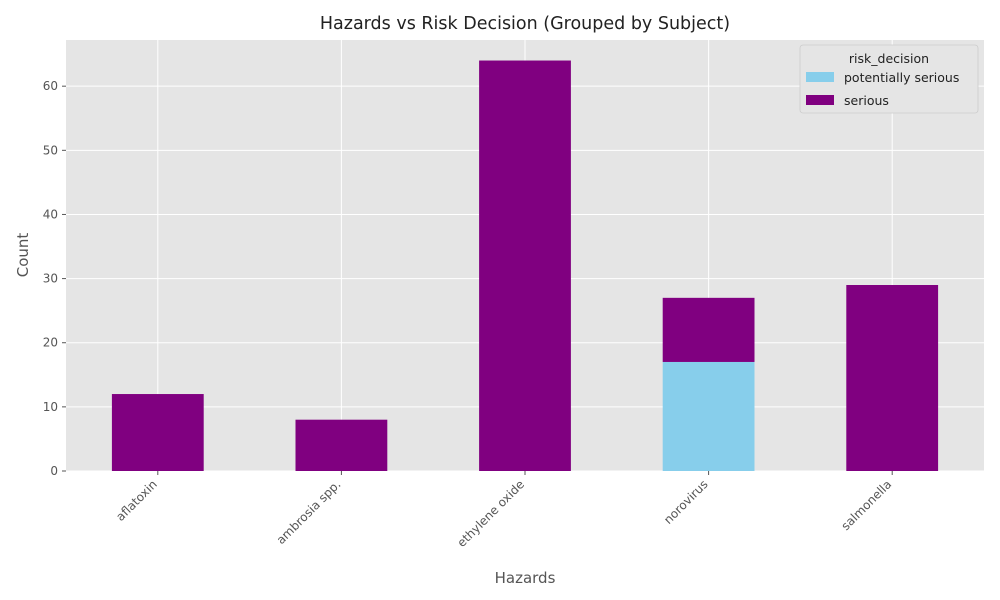  Describe the element at coordinates (889, 58) in the screenshot. I see `legend-title: risk_decision` at that location.